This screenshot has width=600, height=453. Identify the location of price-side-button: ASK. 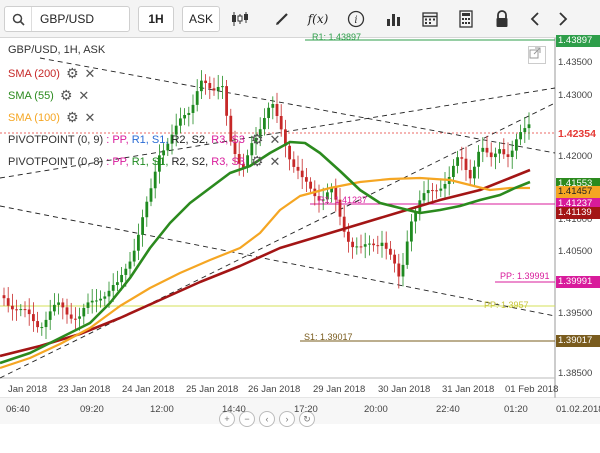
(201, 19).